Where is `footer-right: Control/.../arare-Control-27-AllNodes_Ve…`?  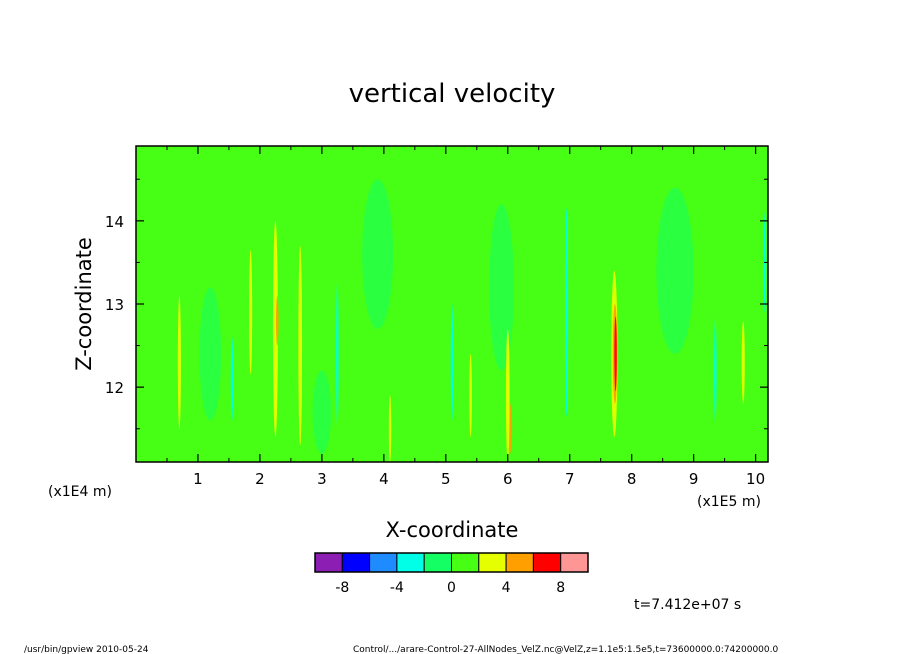 footer-right: Control/.../arare-Control-27-AllNodes_Ve… is located at coordinates (565, 649).